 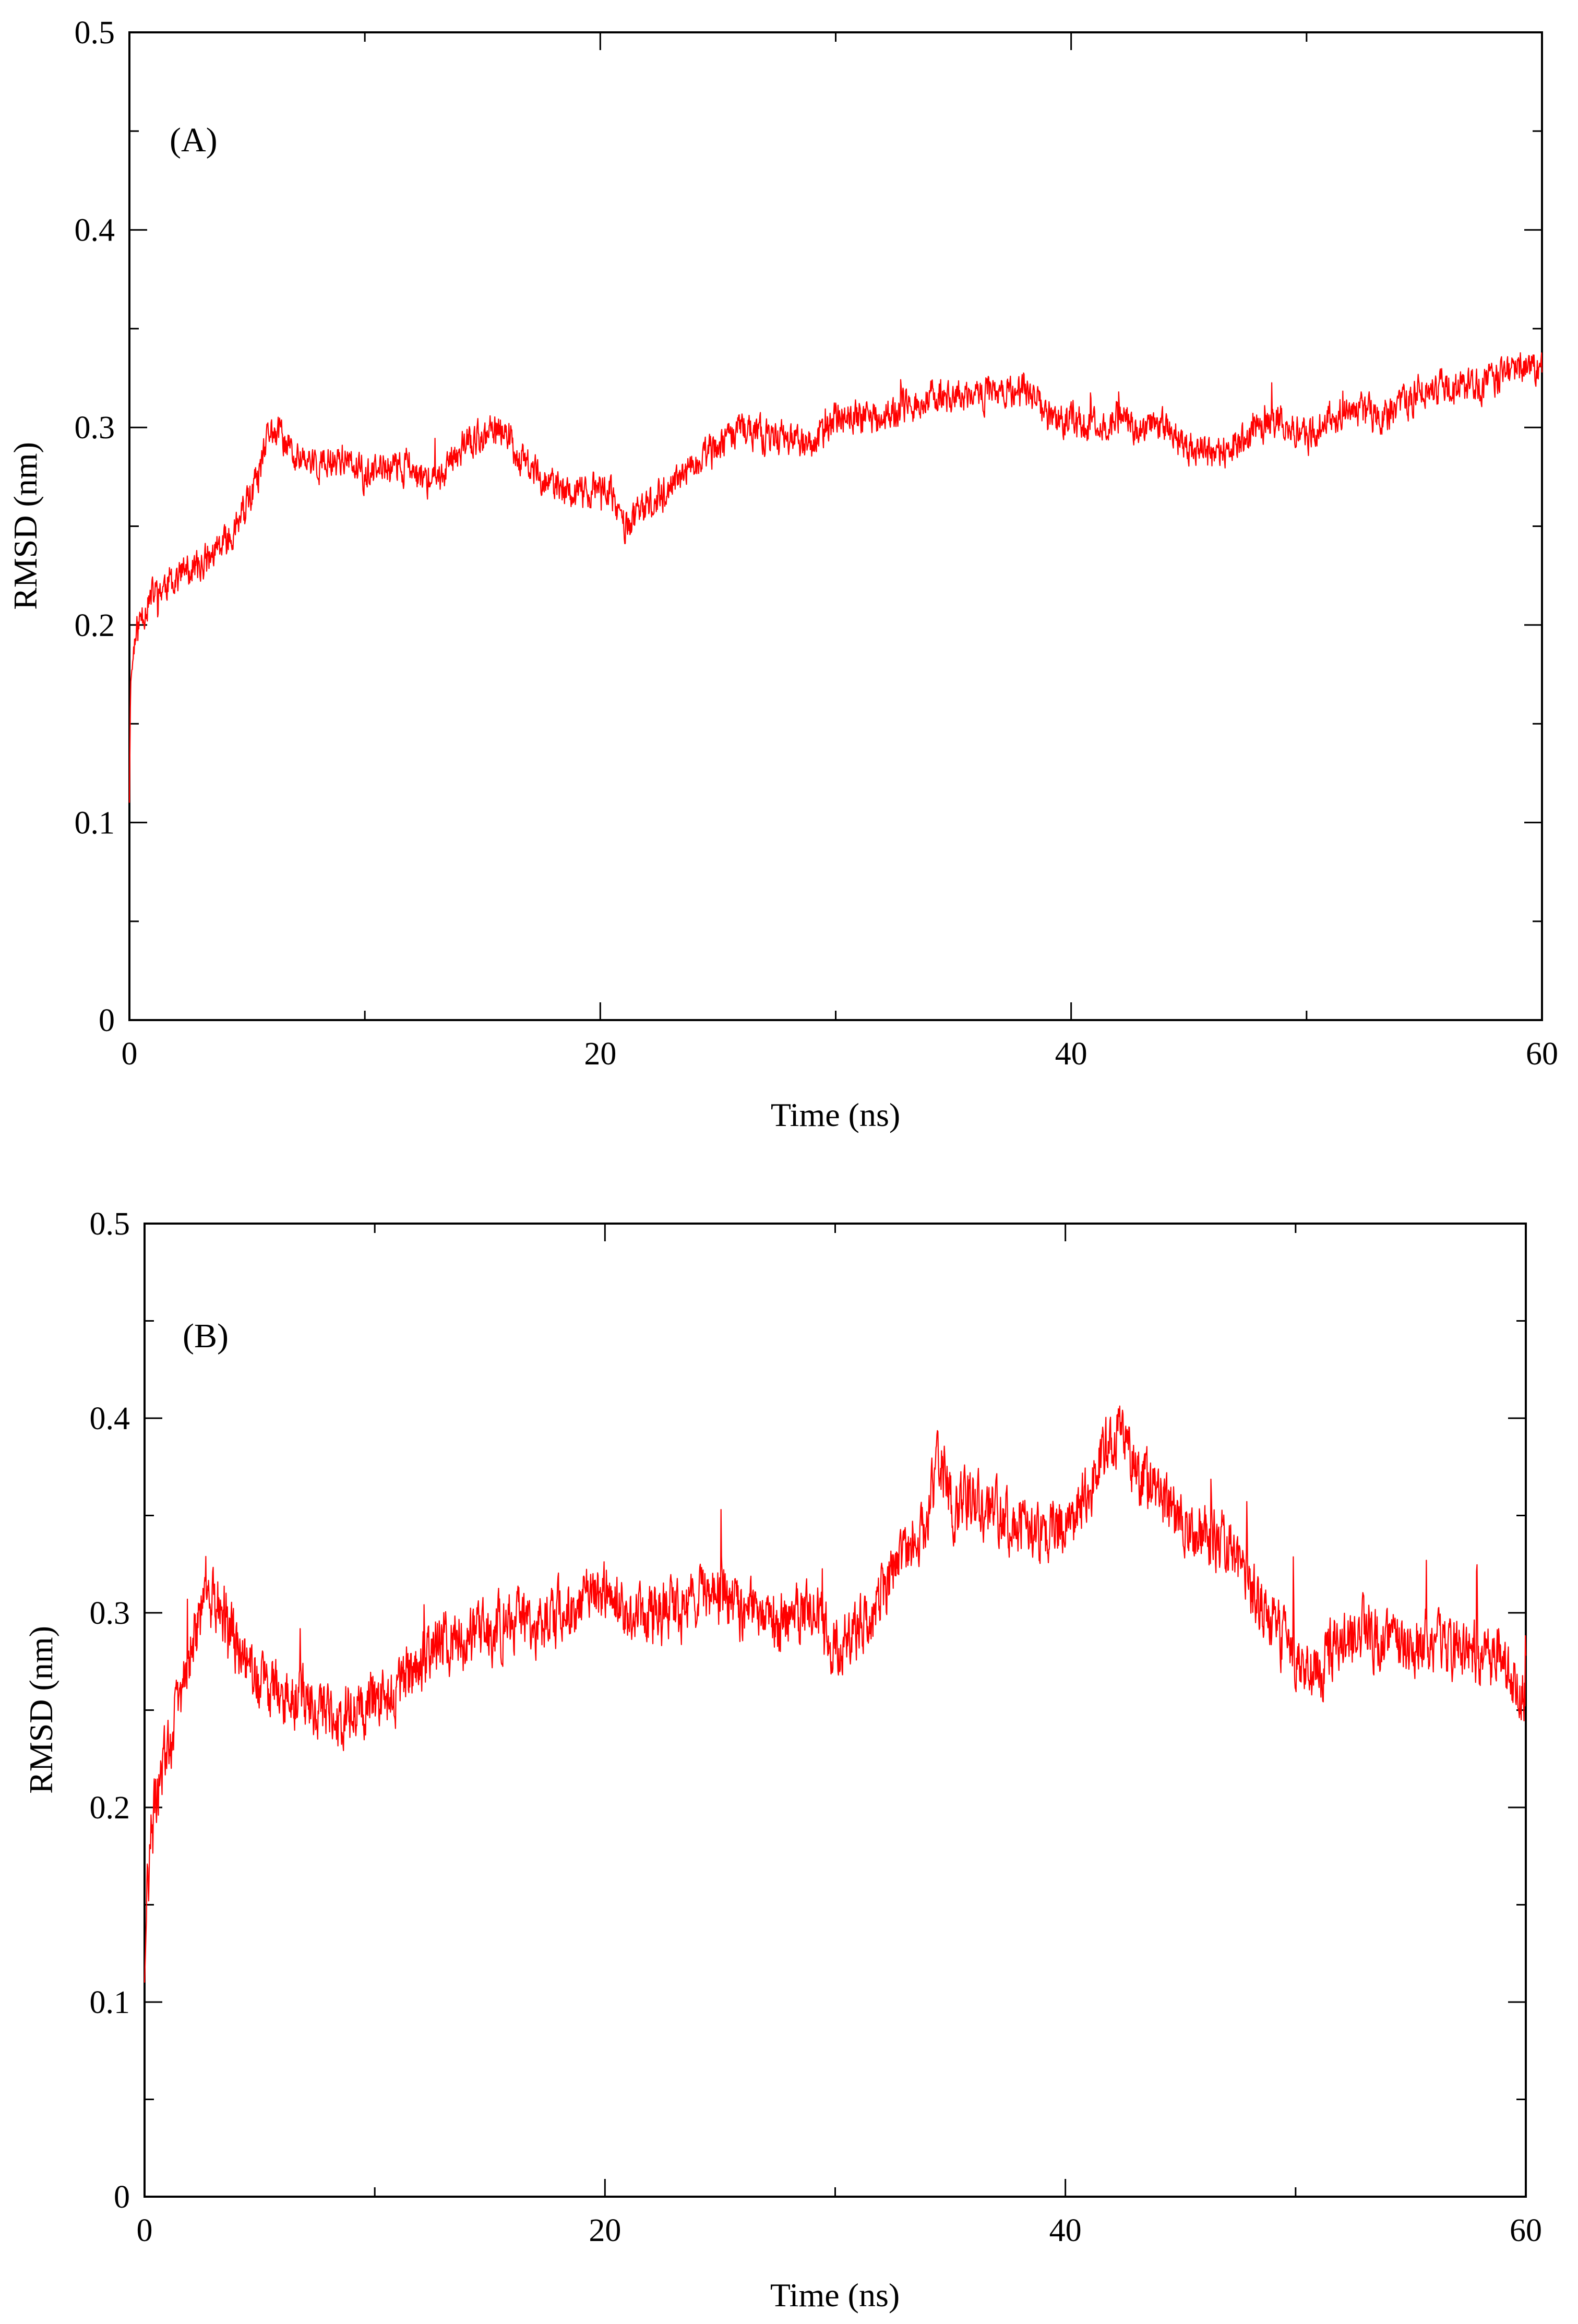 I want to click on panel-label: (A), so click(x=194, y=140).